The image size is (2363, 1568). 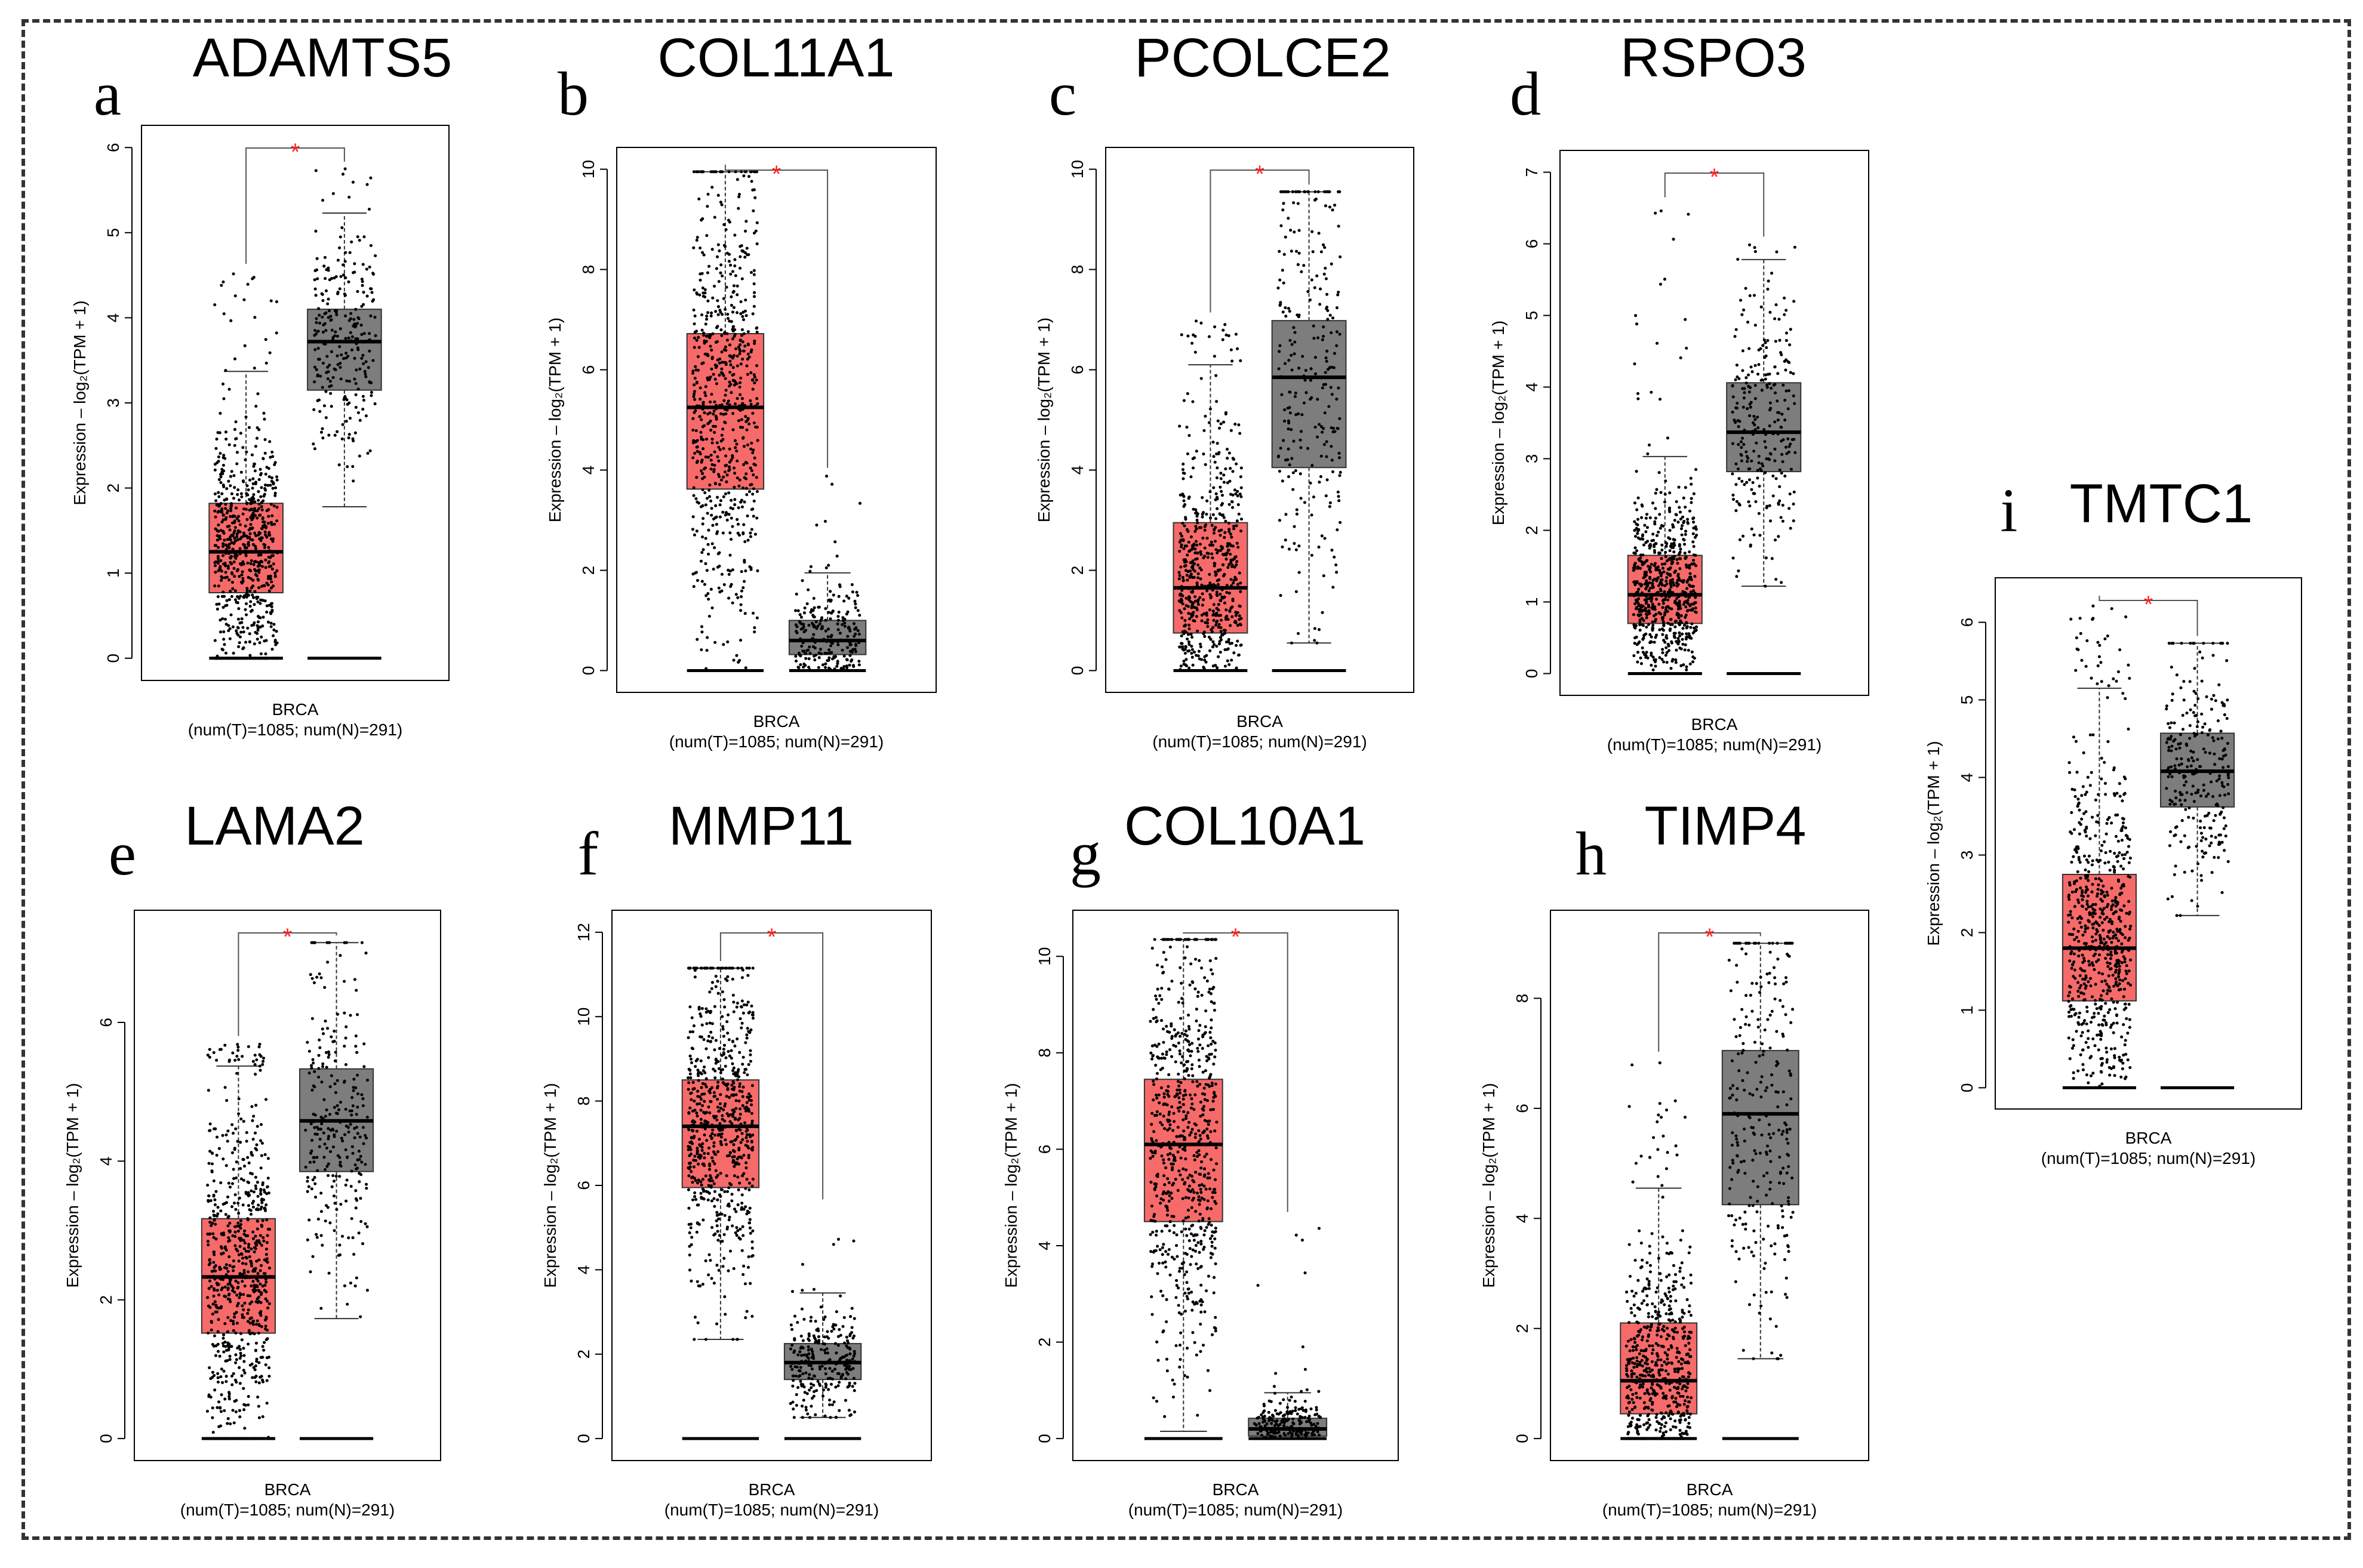 What do you see at coordinates (1526, 94) in the screenshot?
I see `panel-letter: d` at bounding box center [1526, 94].